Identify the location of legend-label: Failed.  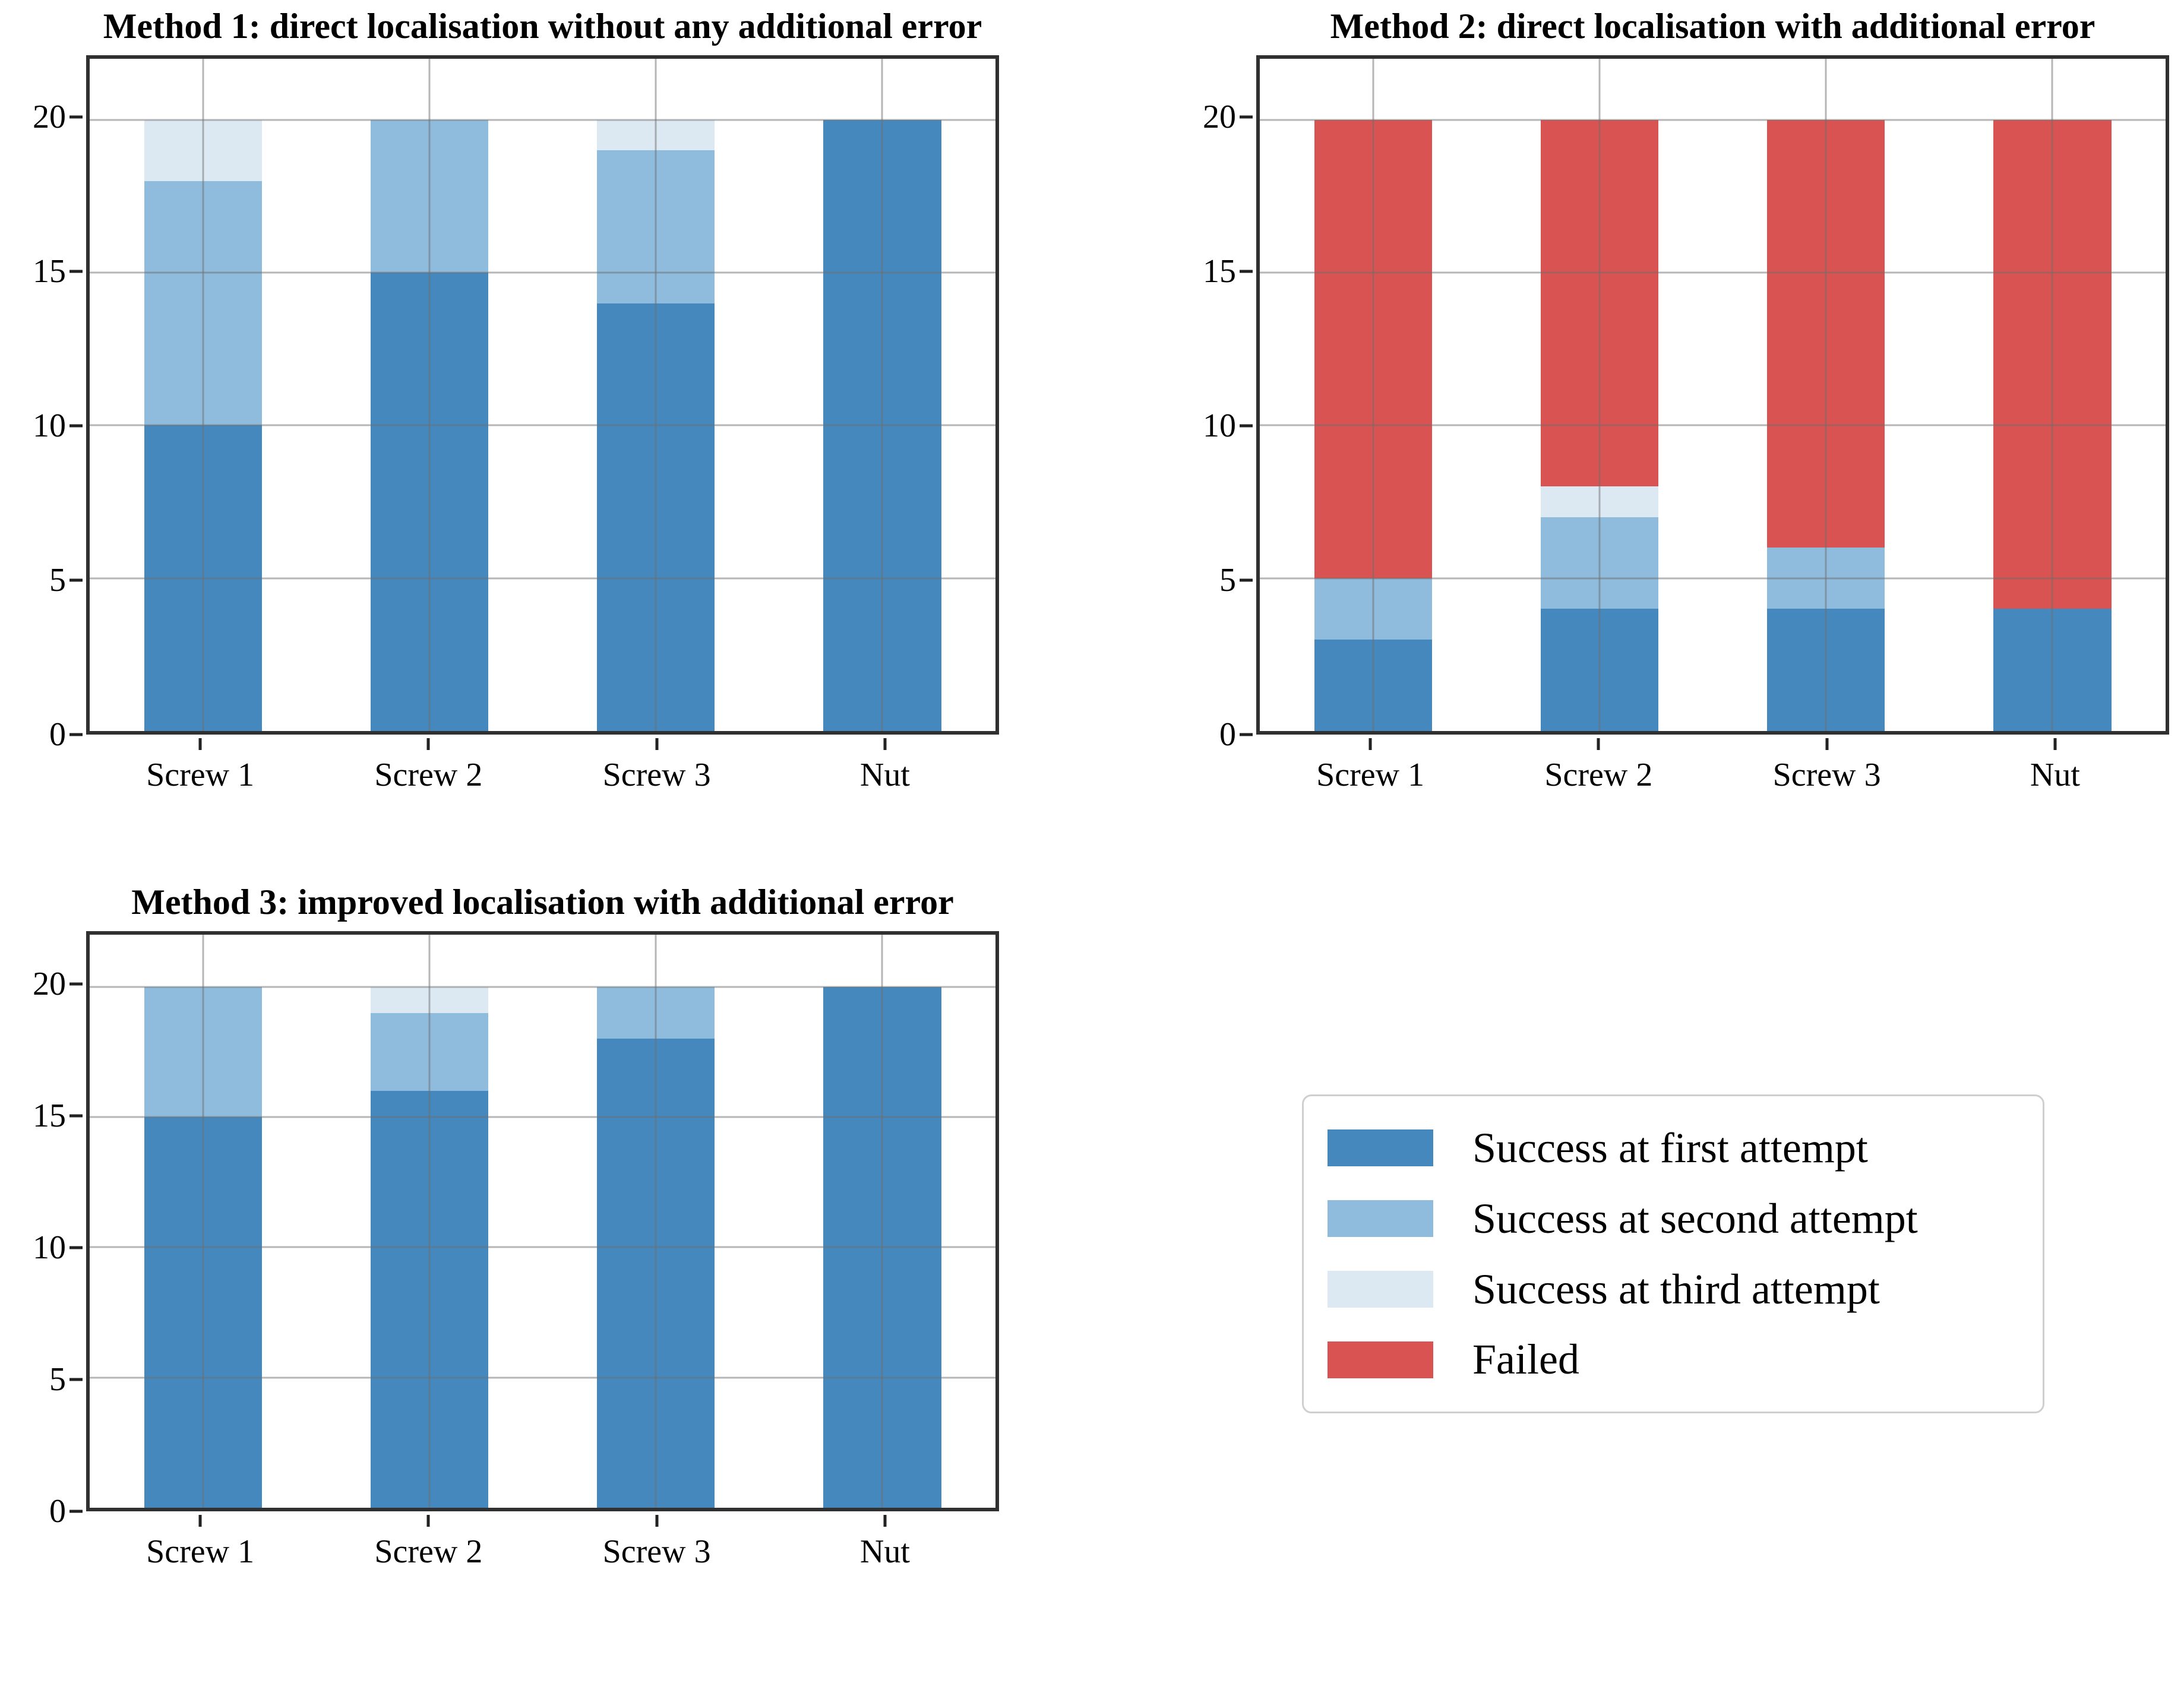
(1525, 1360).